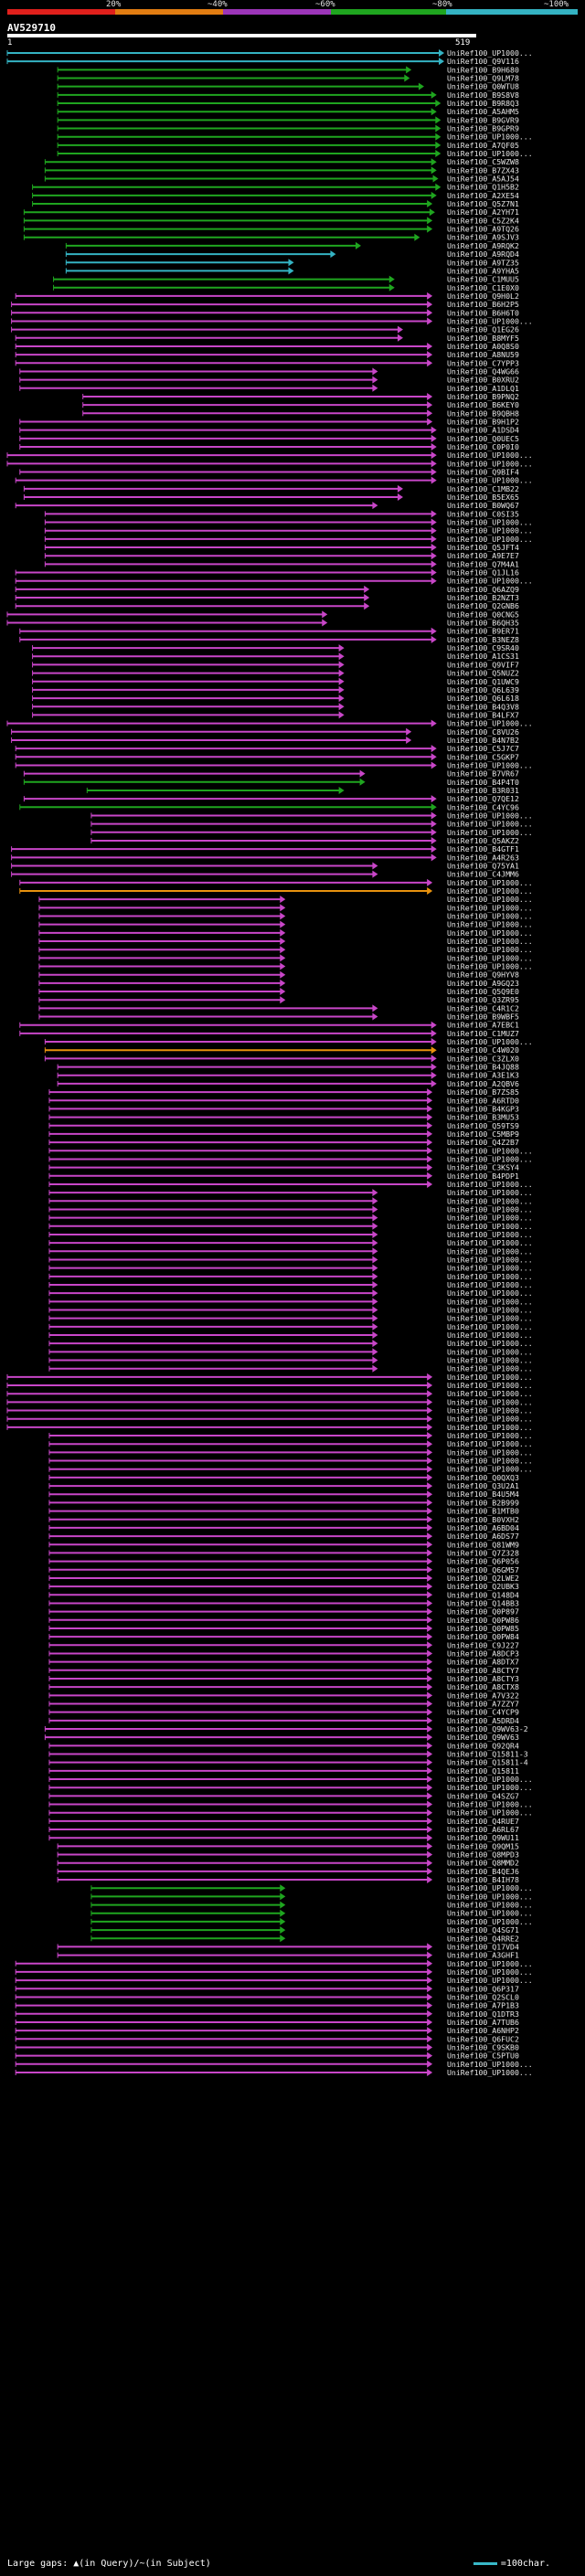 Image resolution: width=585 pixels, height=2576 pixels. I want to click on hit-label: UniRef100_B8MYF5, so click(483, 338).